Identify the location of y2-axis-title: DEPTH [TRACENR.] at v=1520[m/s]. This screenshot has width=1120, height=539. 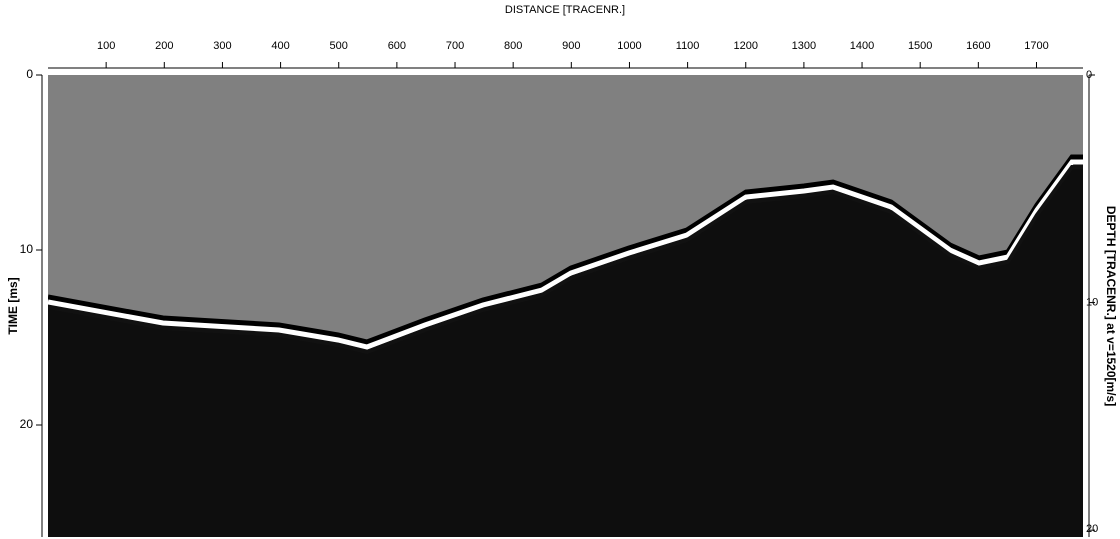
(1111, 306).